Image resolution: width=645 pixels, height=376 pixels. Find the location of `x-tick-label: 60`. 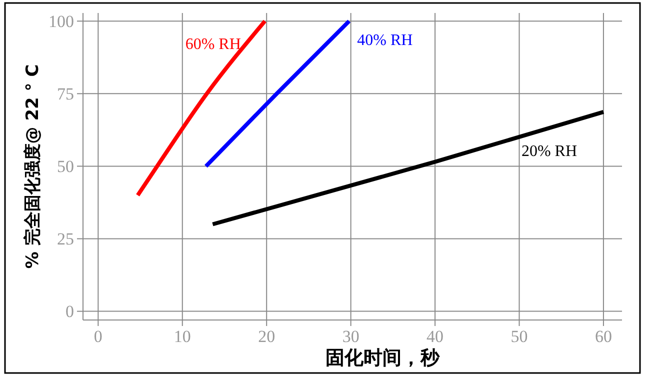

x-tick-label: 60 is located at coordinates (603, 336).